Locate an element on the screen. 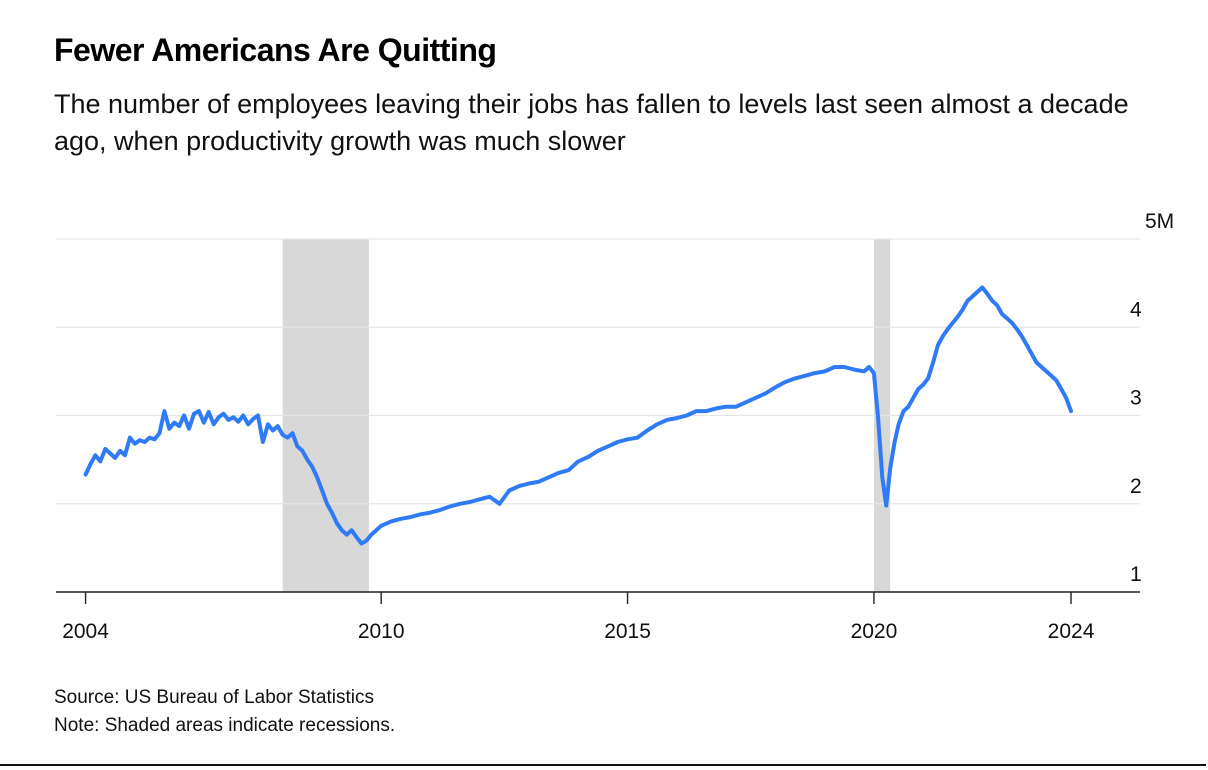  source-note: Source: US Bureau of Labor Statistics is located at coordinates (214, 697).